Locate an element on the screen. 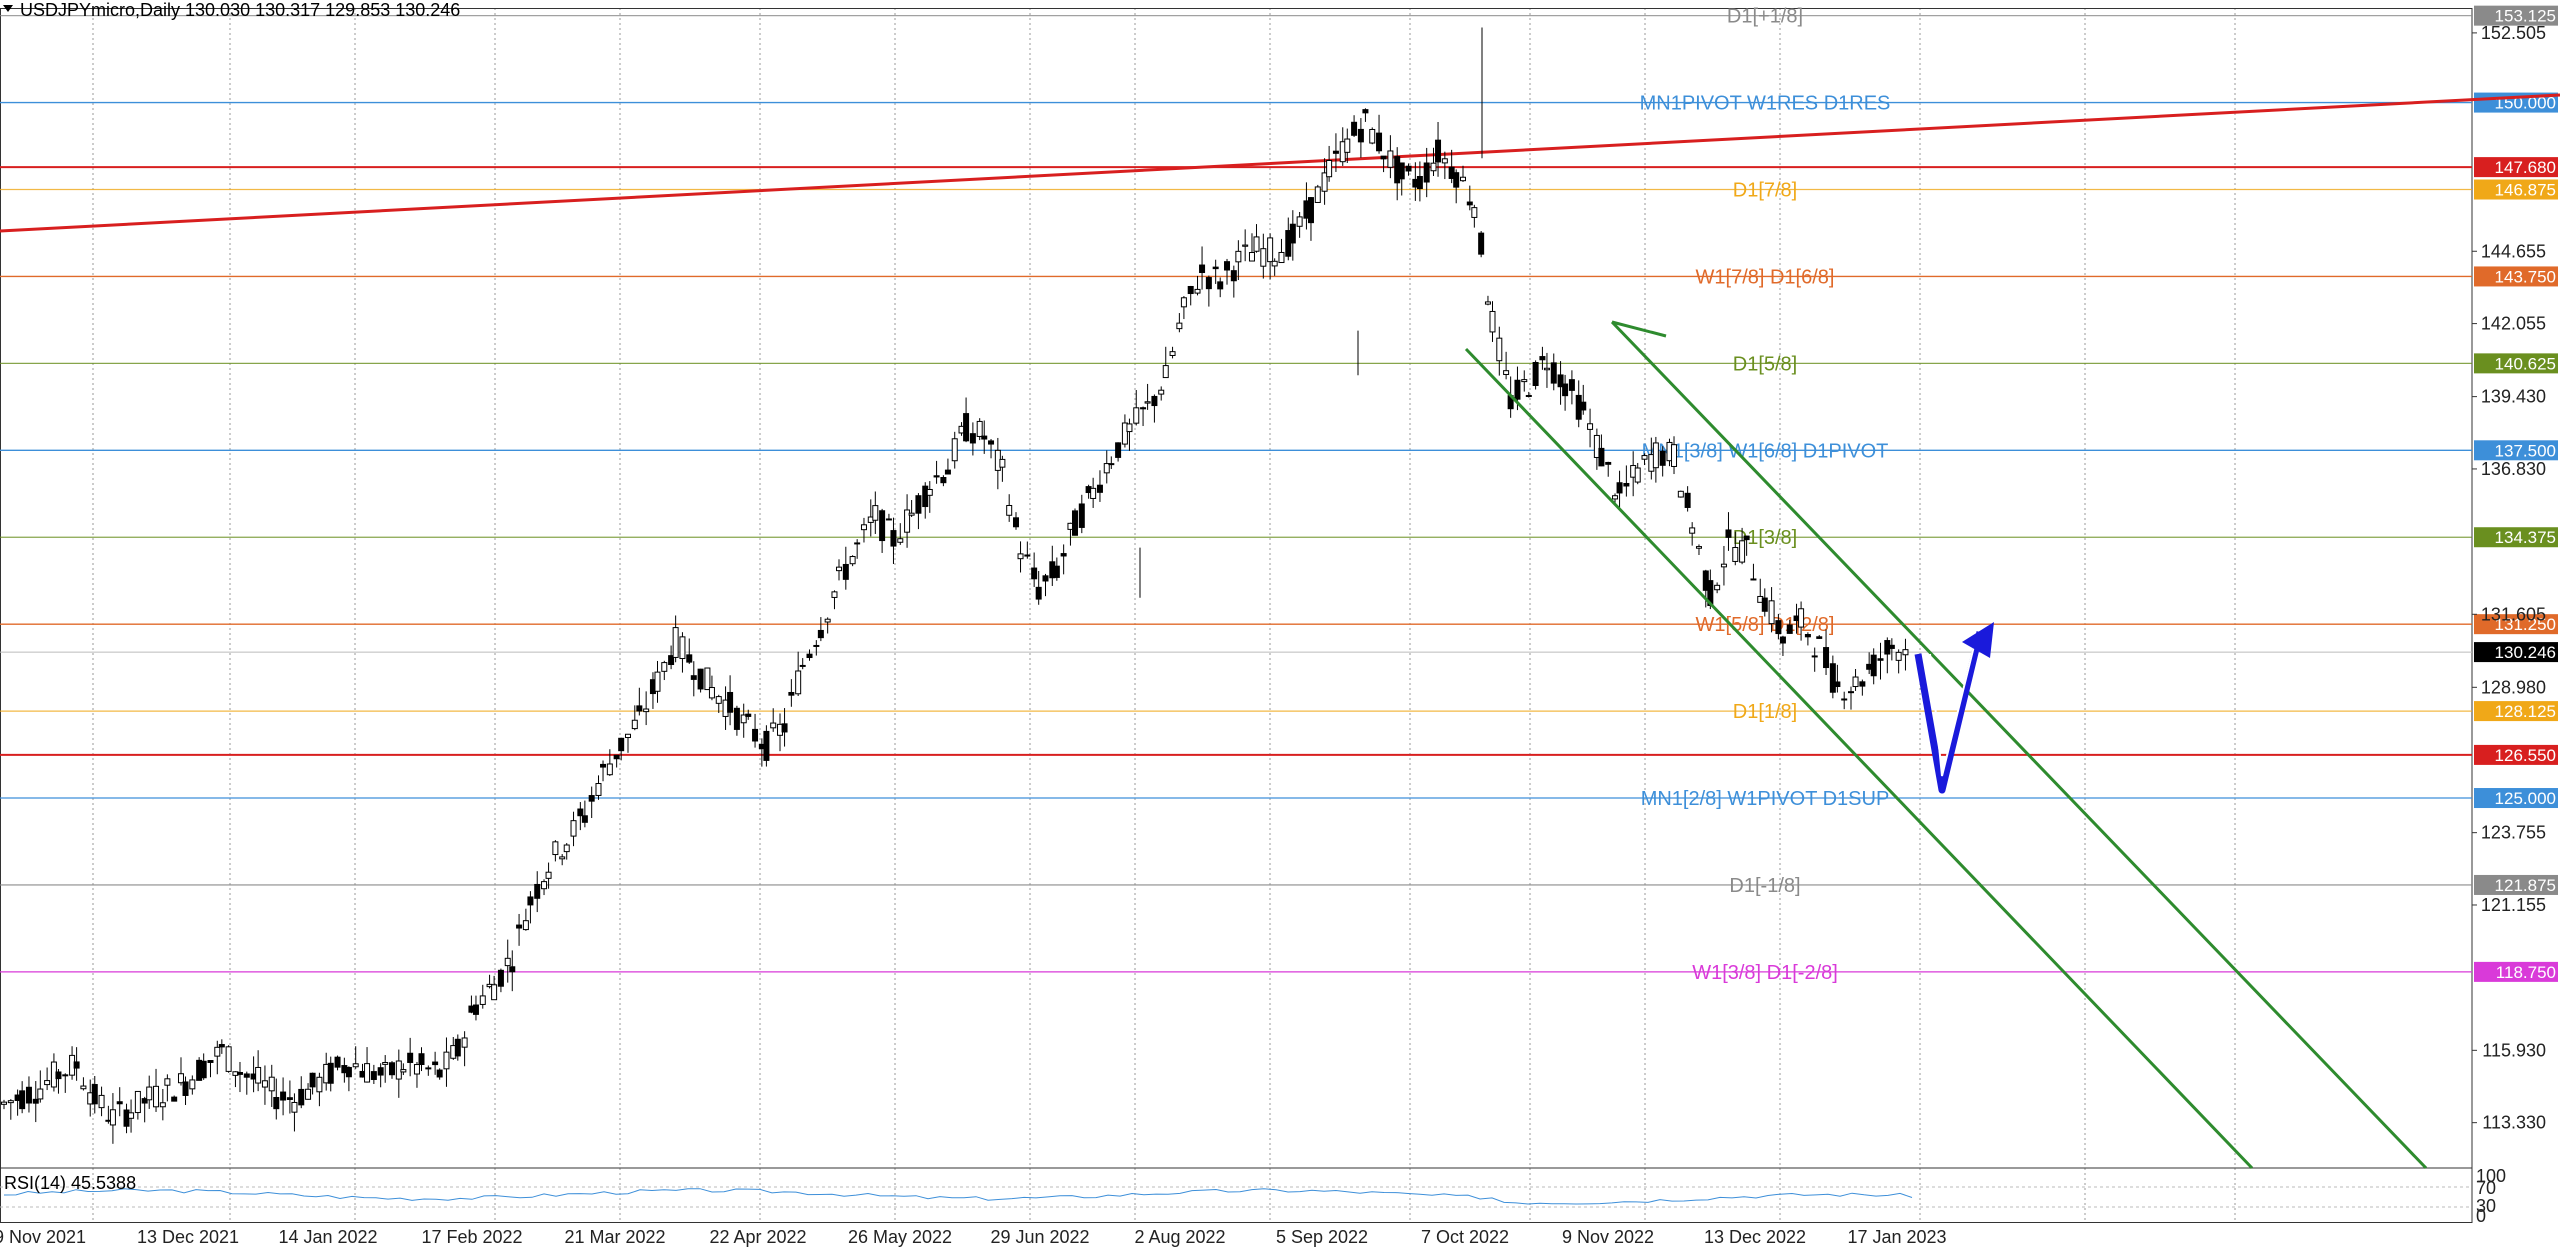  symbol-dropdown-icon is located at coordinates (8, 8).